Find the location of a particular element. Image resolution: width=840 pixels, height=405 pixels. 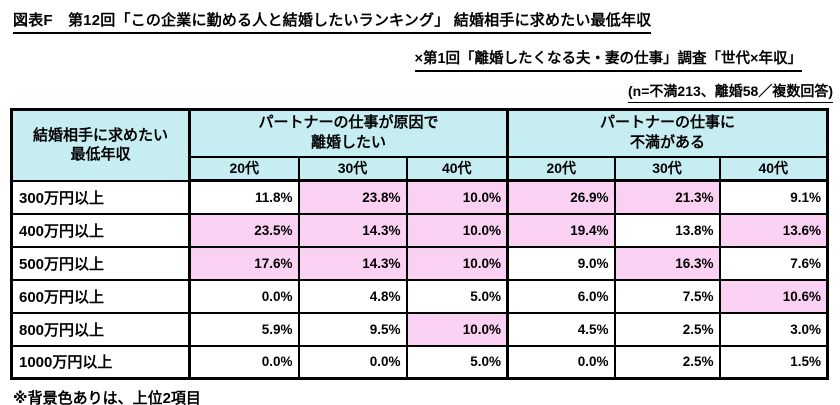

row-label: 800万円以上 is located at coordinates (100, 329).